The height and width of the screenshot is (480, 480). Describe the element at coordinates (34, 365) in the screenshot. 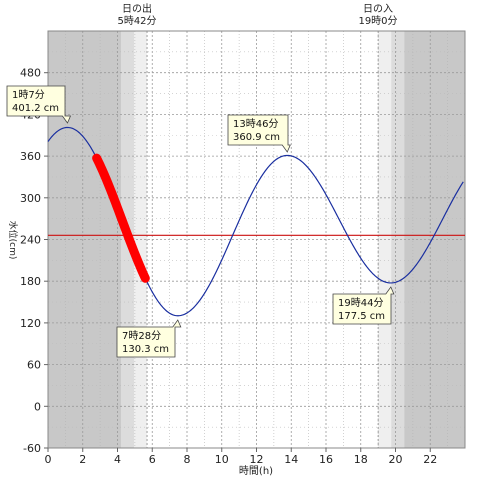

I see `y-tick-label: 60` at that location.